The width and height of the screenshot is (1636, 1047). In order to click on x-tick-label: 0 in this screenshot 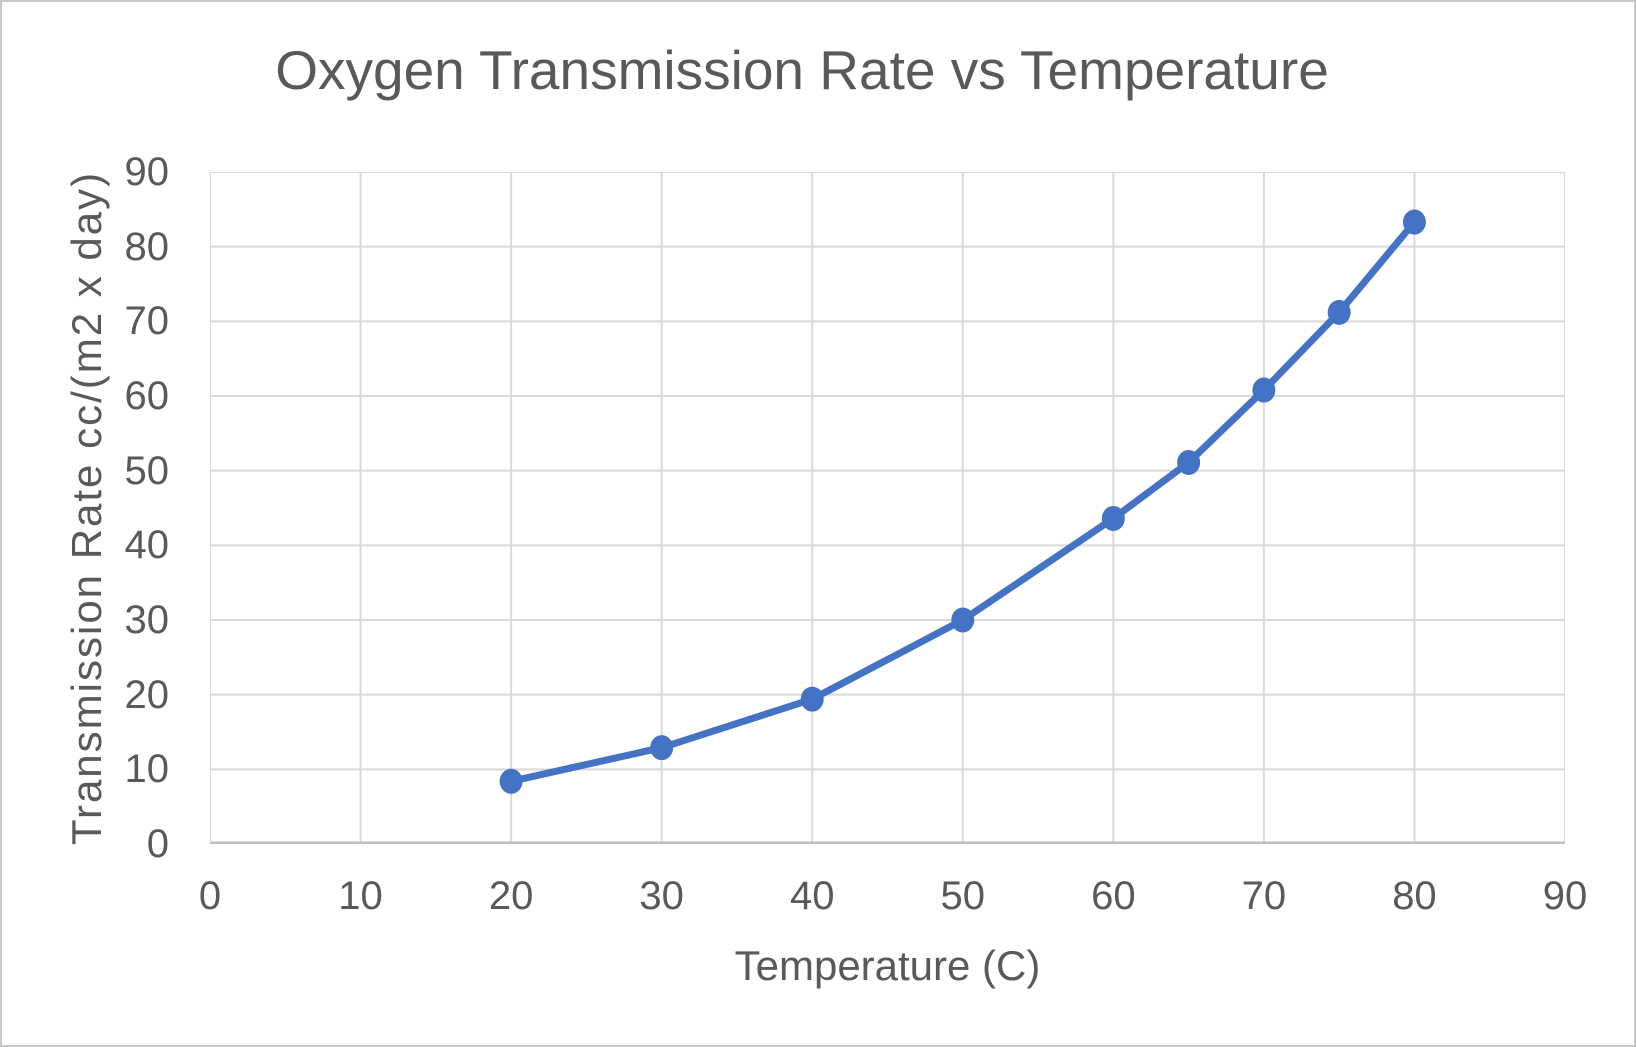, I will do `click(210, 896)`.